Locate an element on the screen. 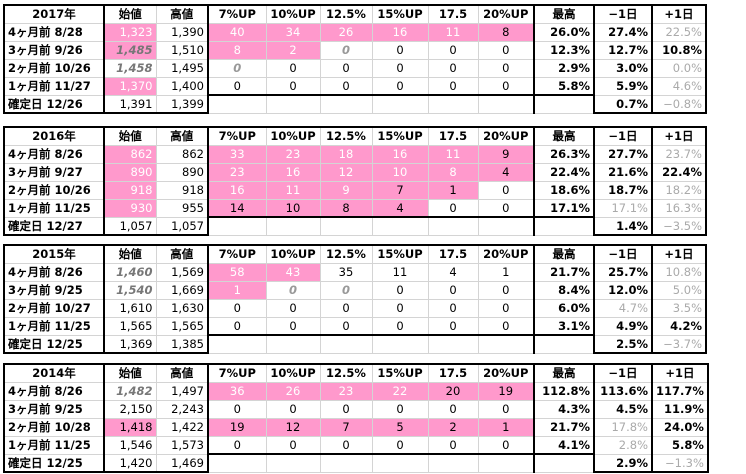  cell-open: 1,460 is located at coordinates (130, 272).